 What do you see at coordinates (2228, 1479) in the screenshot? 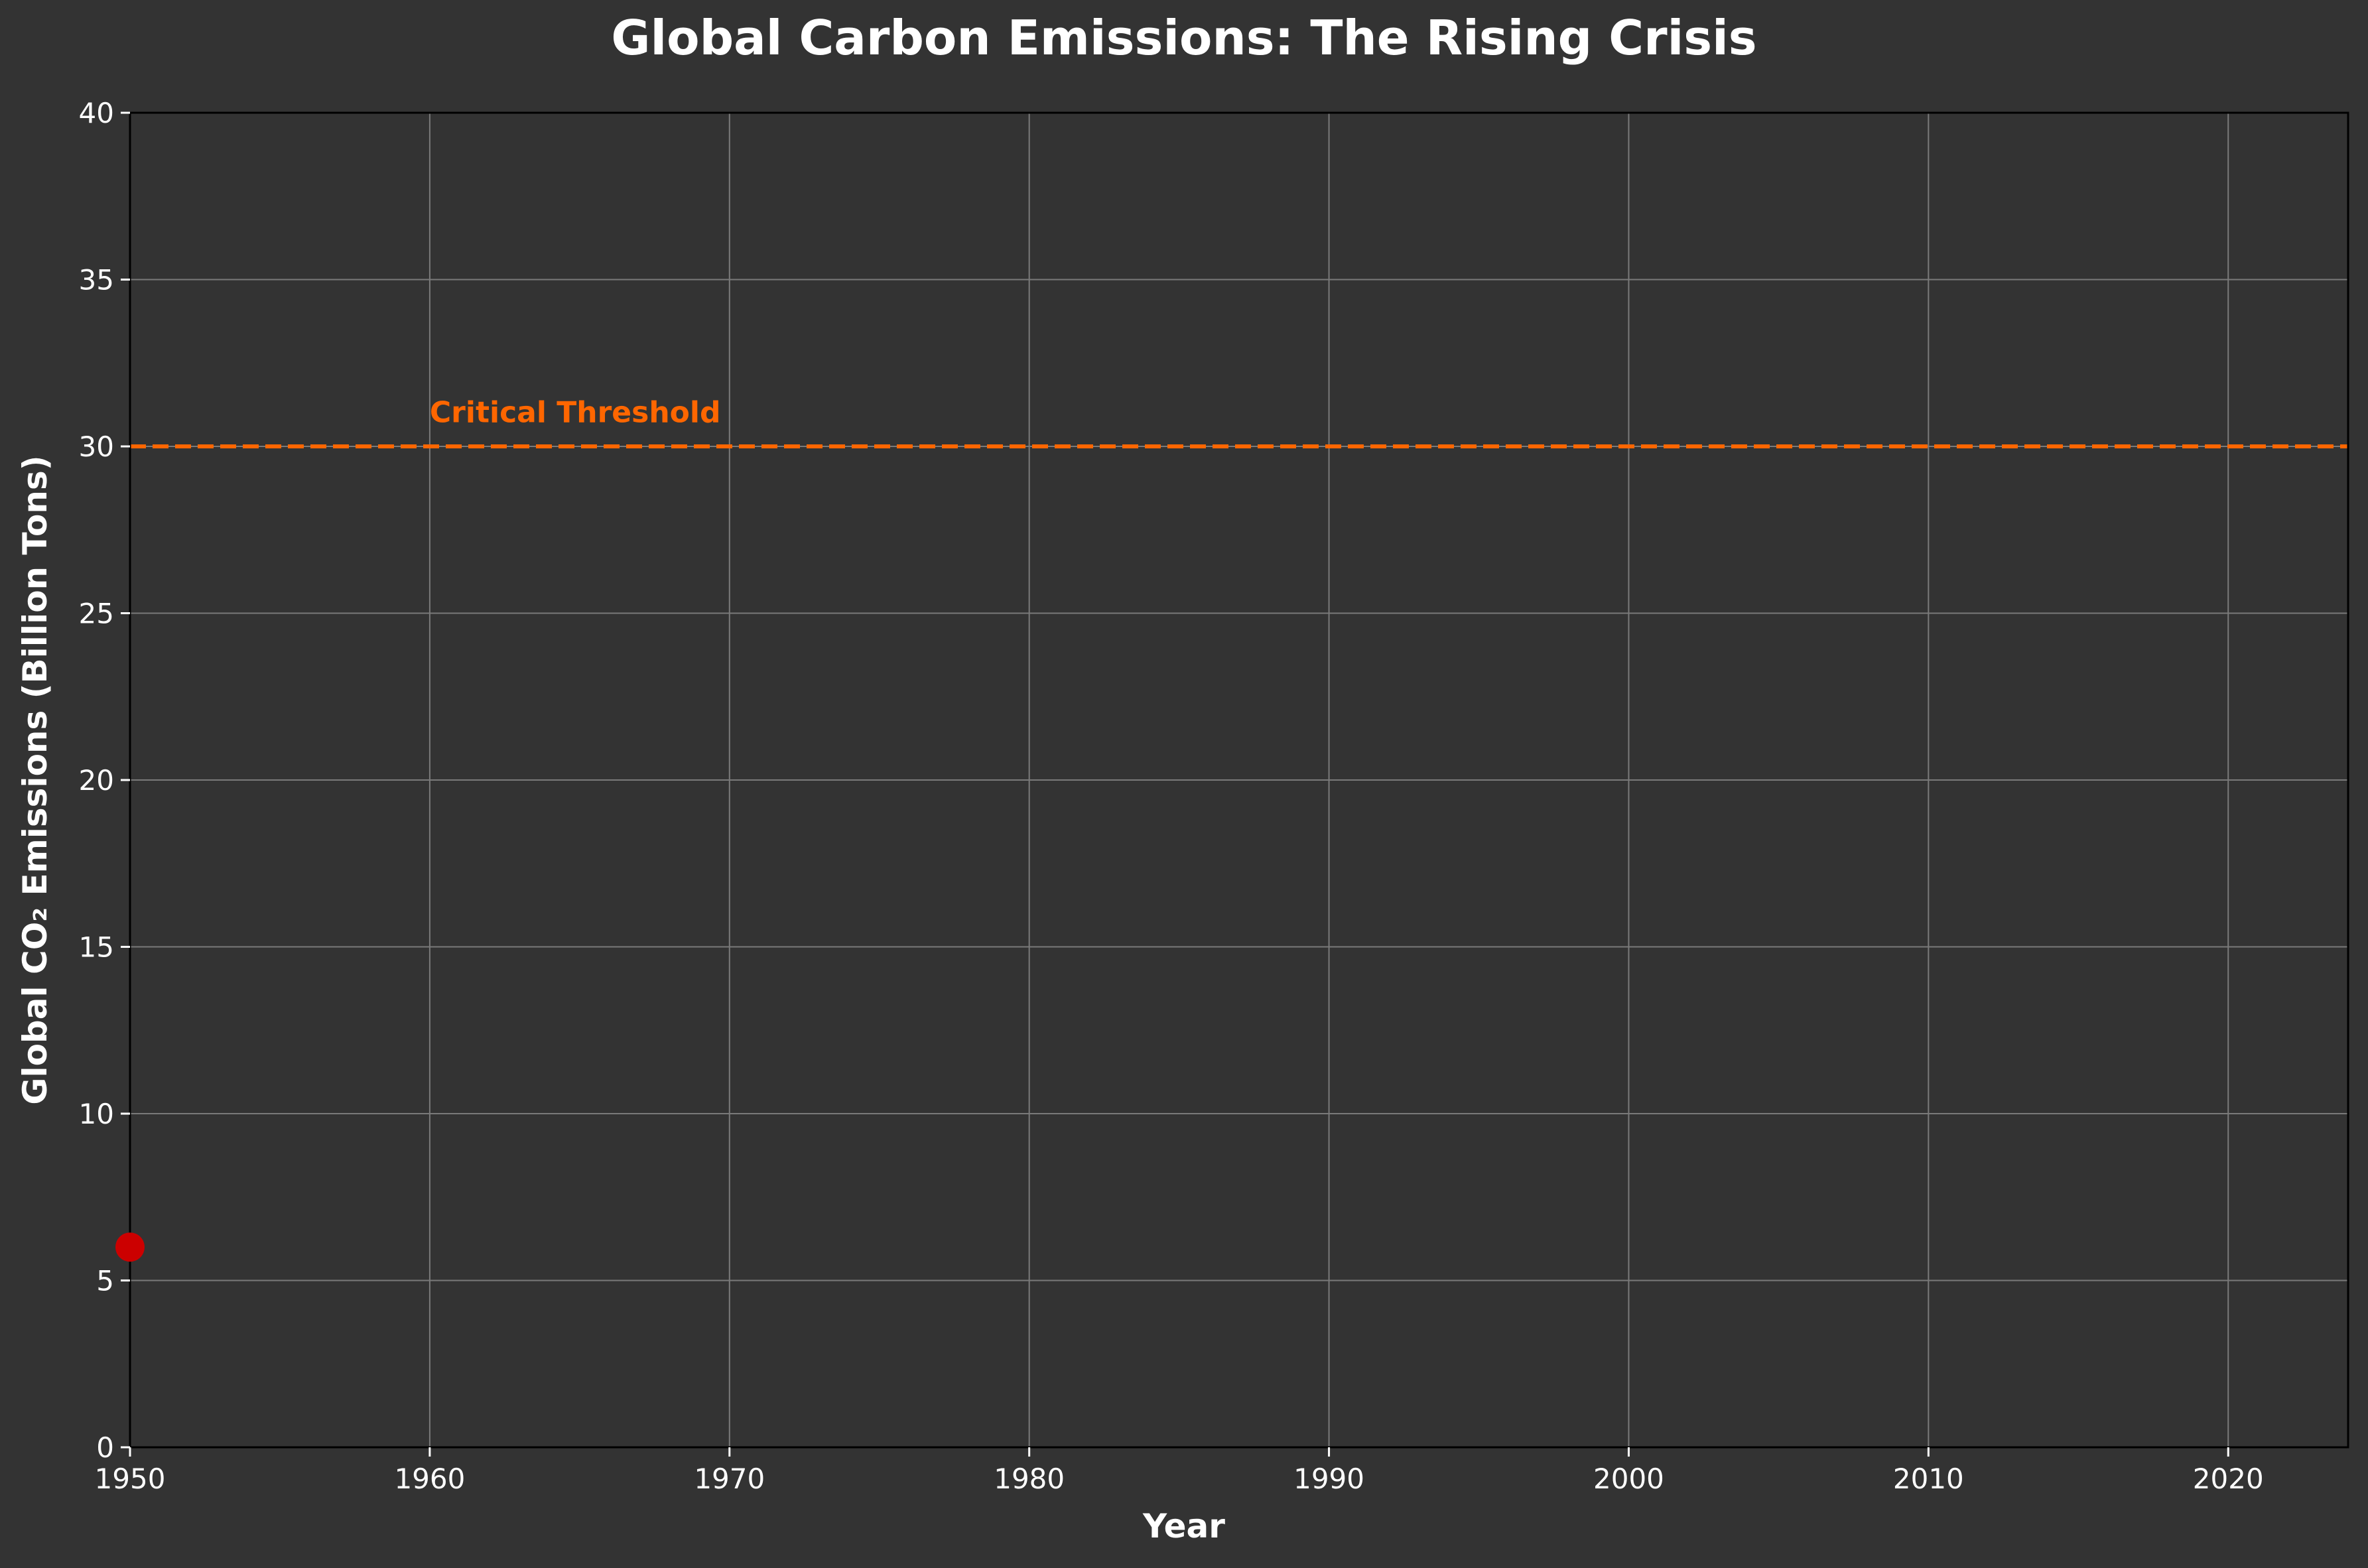
I see `x-tick-label: 2020` at bounding box center [2228, 1479].